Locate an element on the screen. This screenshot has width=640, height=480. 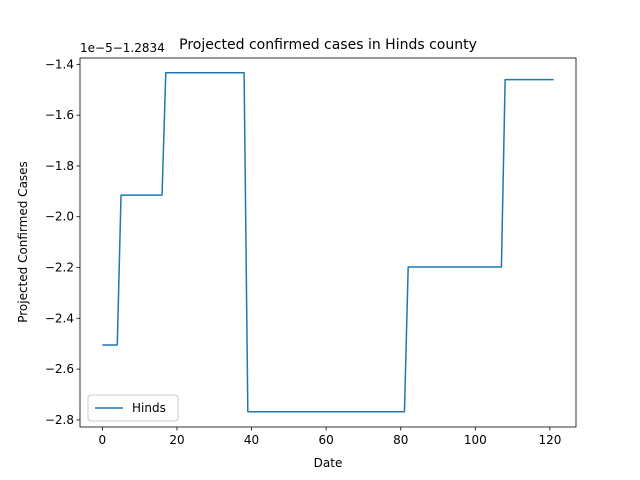
legend-frame is located at coordinates (133, 408).